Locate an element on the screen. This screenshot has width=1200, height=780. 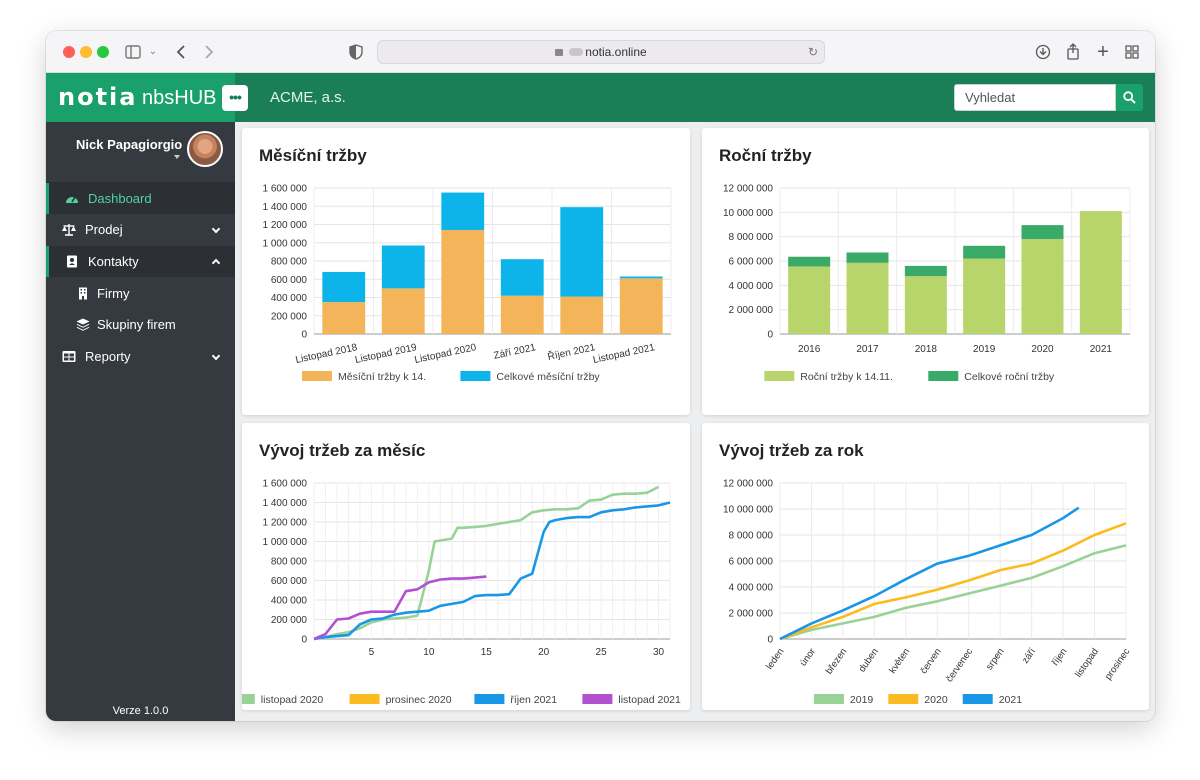
address-bar: notia.online ↻ is located at coordinates (601, 52).